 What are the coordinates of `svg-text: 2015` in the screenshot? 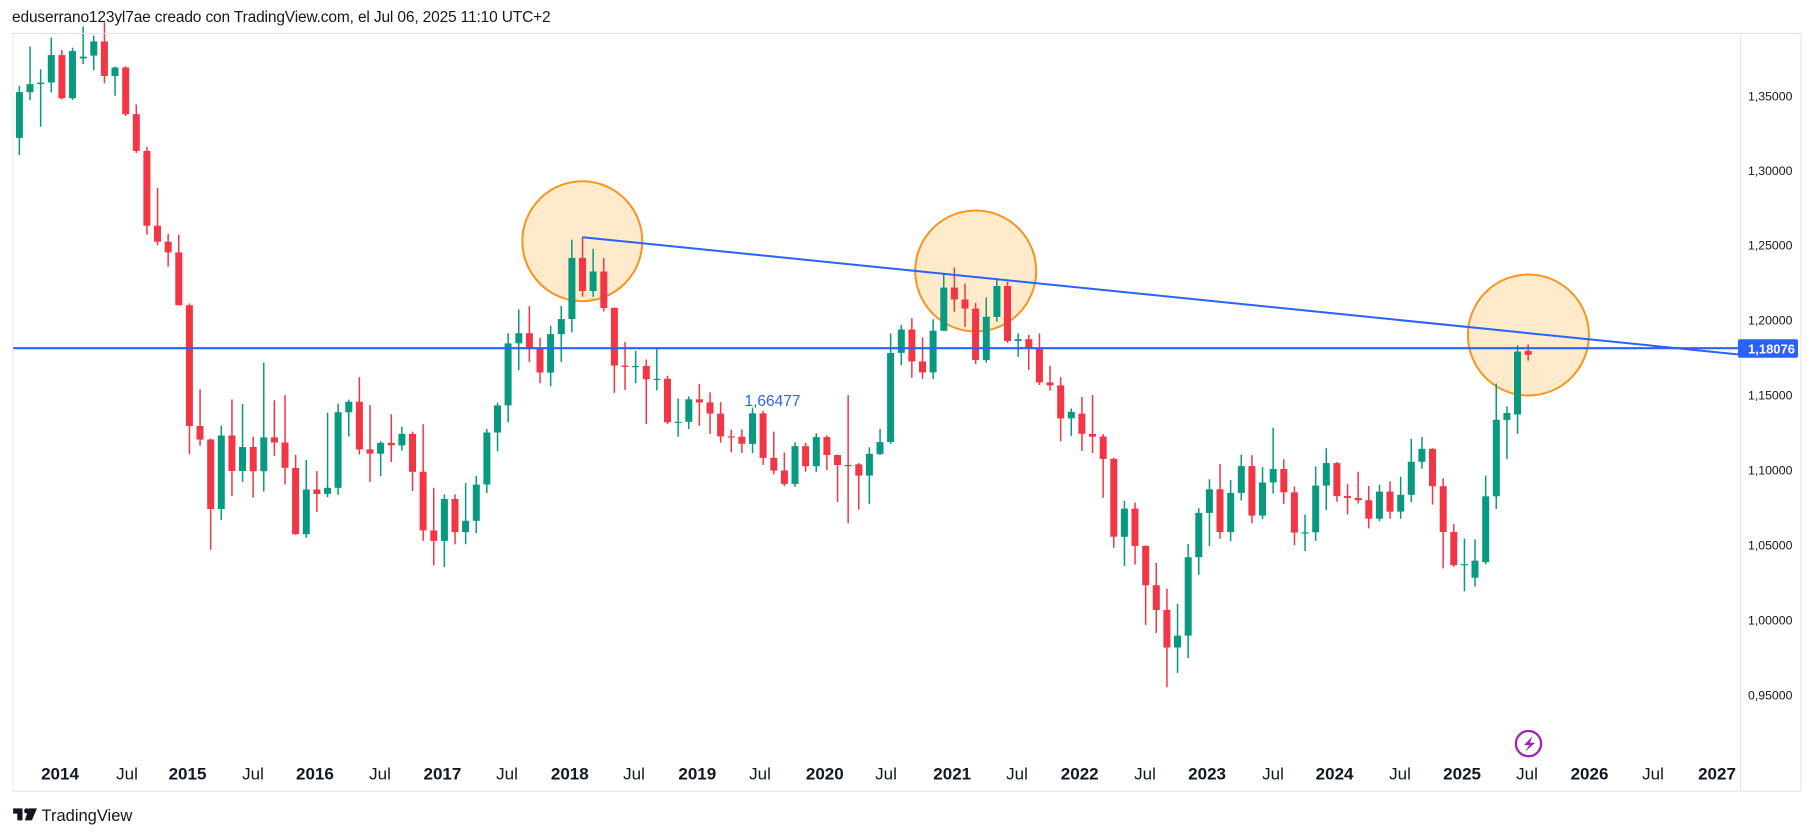 It's located at (188, 774).